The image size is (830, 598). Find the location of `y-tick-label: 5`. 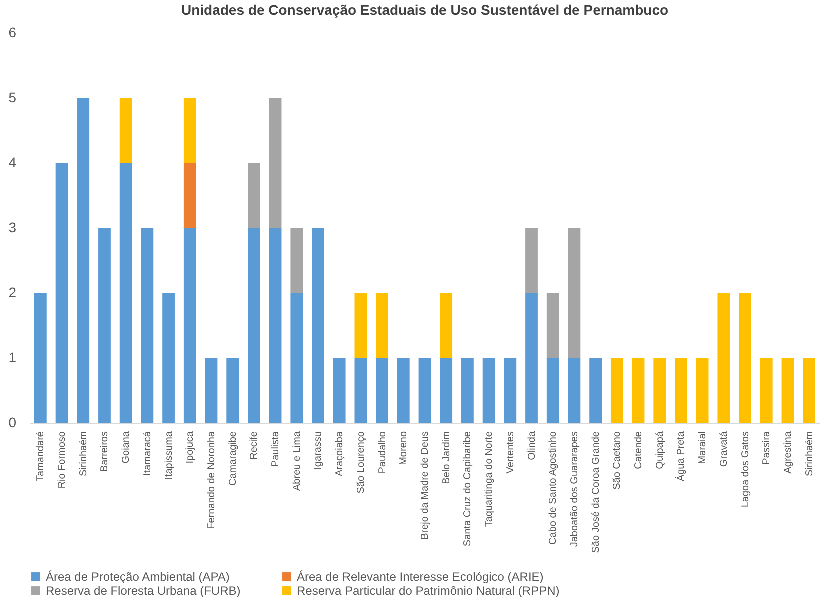

y-tick-label: 5 is located at coordinates (12, 98).